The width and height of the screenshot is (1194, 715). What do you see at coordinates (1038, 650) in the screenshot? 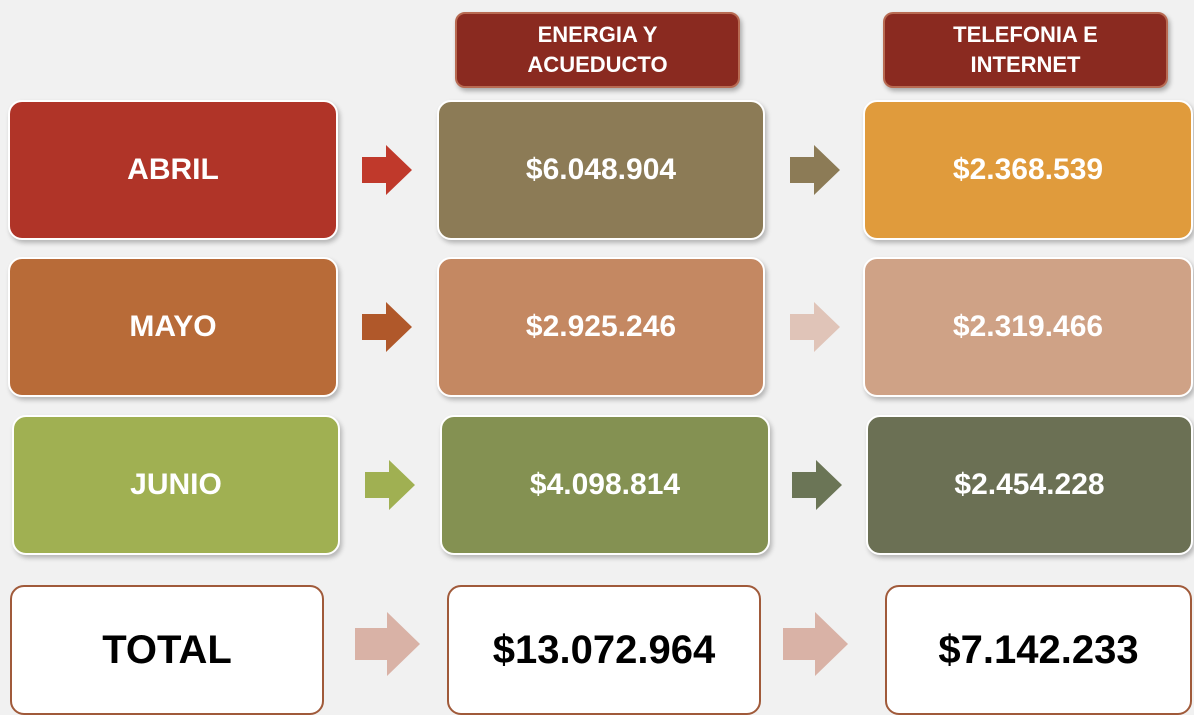
I see `total-box: $7.142.233` at bounding box center [1038, 650].